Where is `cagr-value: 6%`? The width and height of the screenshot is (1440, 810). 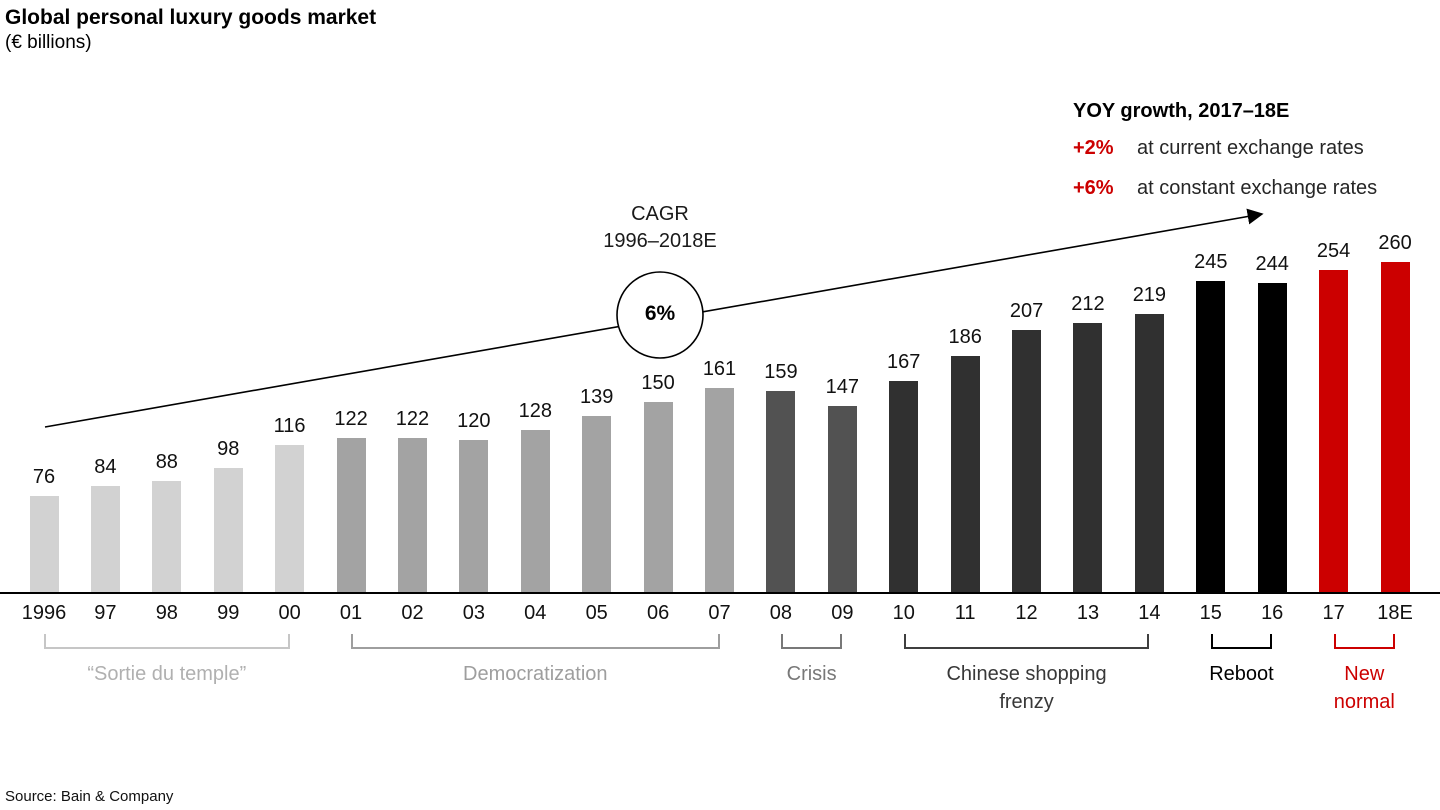 cagr-value: 6% is located at coordinates (660, 313).